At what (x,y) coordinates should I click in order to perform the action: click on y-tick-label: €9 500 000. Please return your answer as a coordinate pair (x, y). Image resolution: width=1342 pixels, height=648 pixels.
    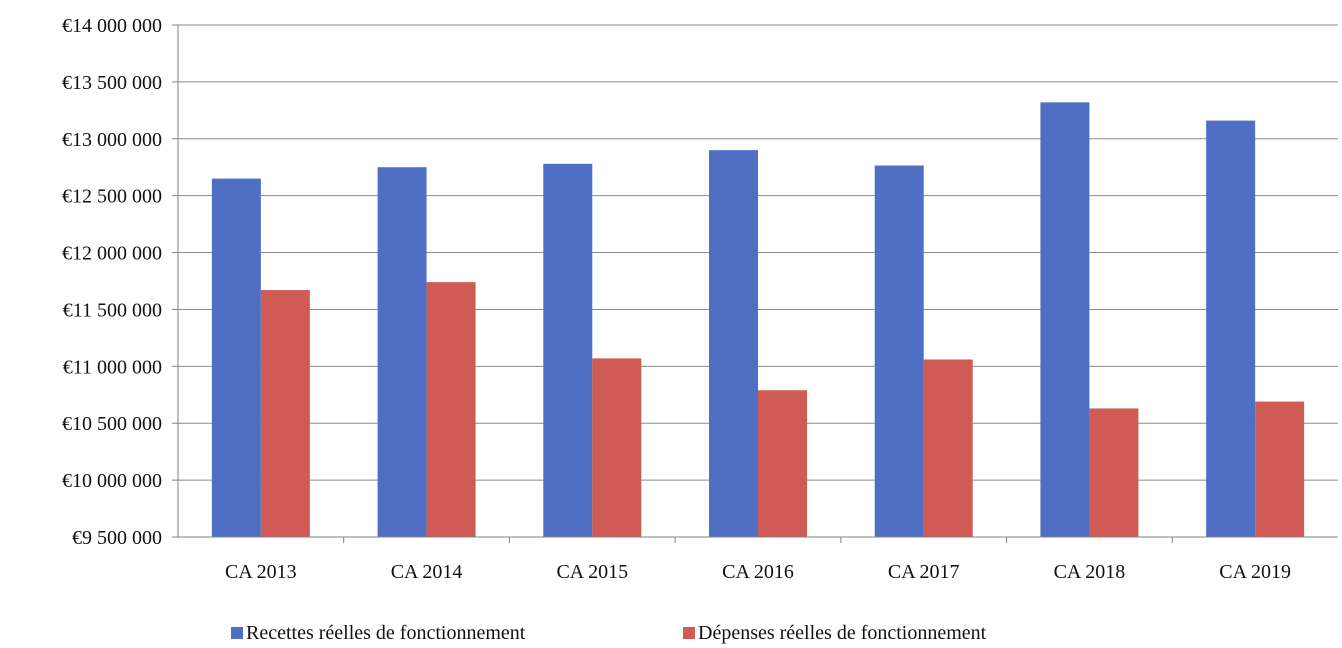
    Looking at the image, I should click on (117, 538).